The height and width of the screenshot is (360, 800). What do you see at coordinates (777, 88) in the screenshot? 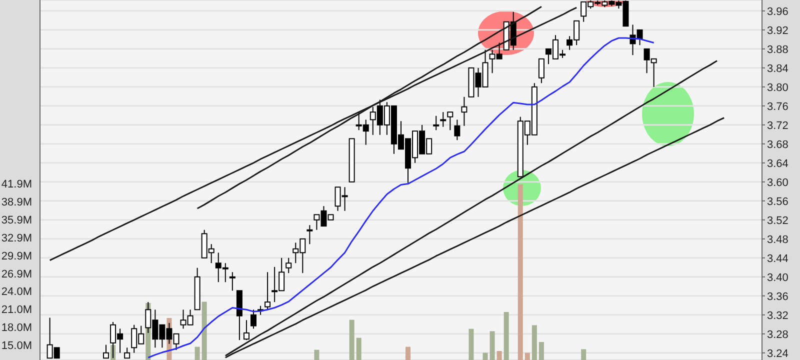
I see `y-tick-label: 3.80` at bounding box center [777, 88].